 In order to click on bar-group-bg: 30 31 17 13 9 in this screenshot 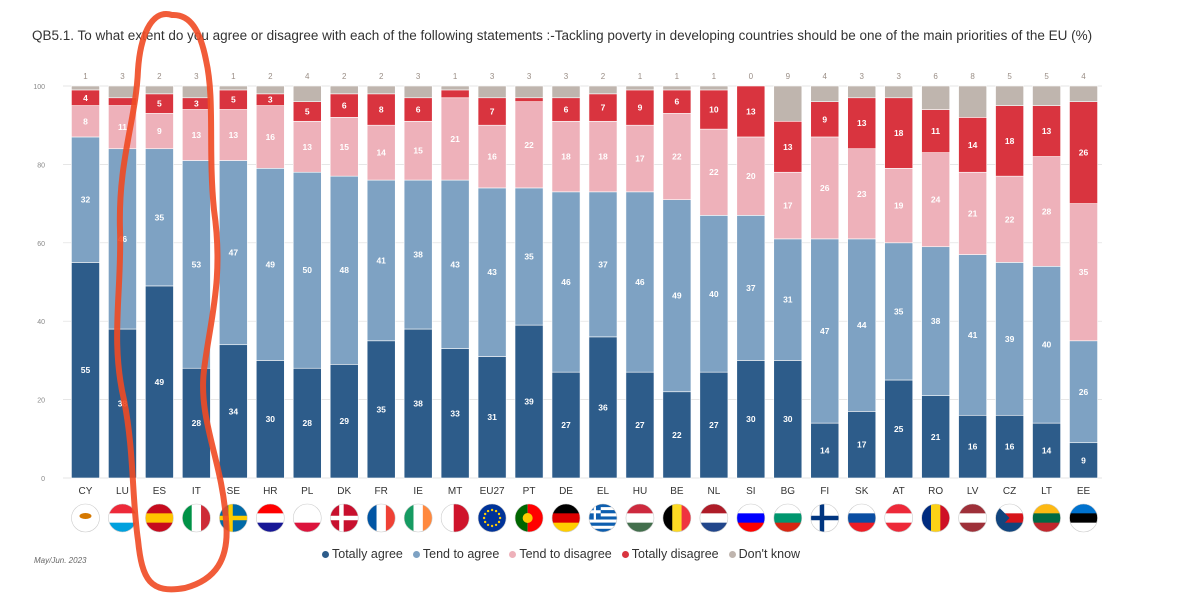, I will do `click(788, 275)`.